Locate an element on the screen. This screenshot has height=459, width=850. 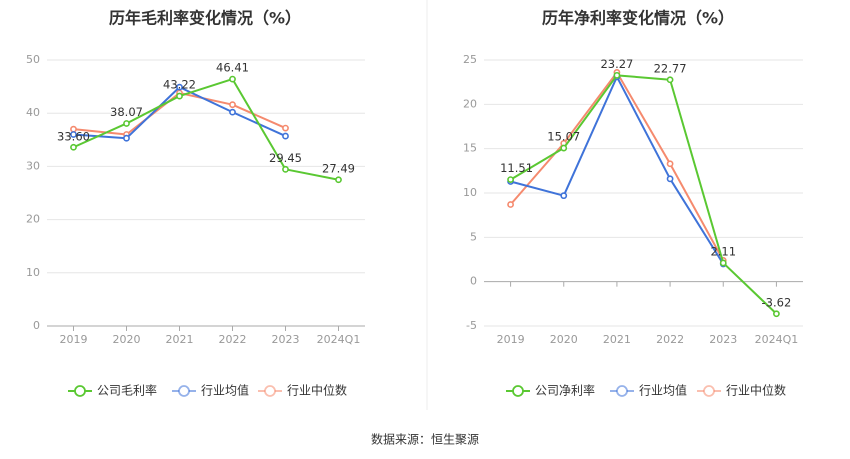
data-label: 2.11 is located at coordinates (723, 251).